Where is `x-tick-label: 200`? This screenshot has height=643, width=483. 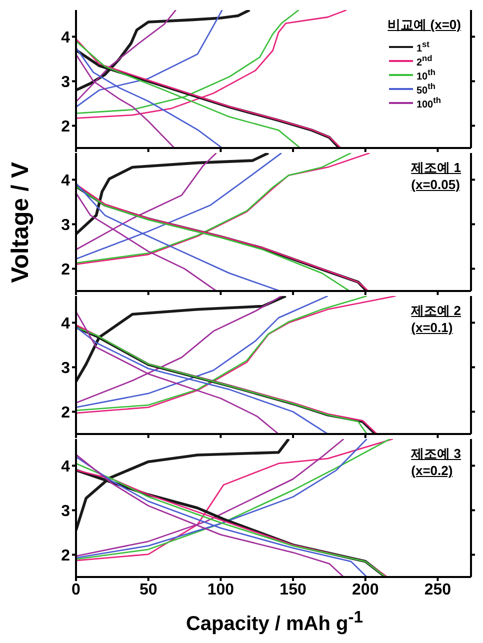 x-tick-label: 200 is located at coordinates (365, 589).